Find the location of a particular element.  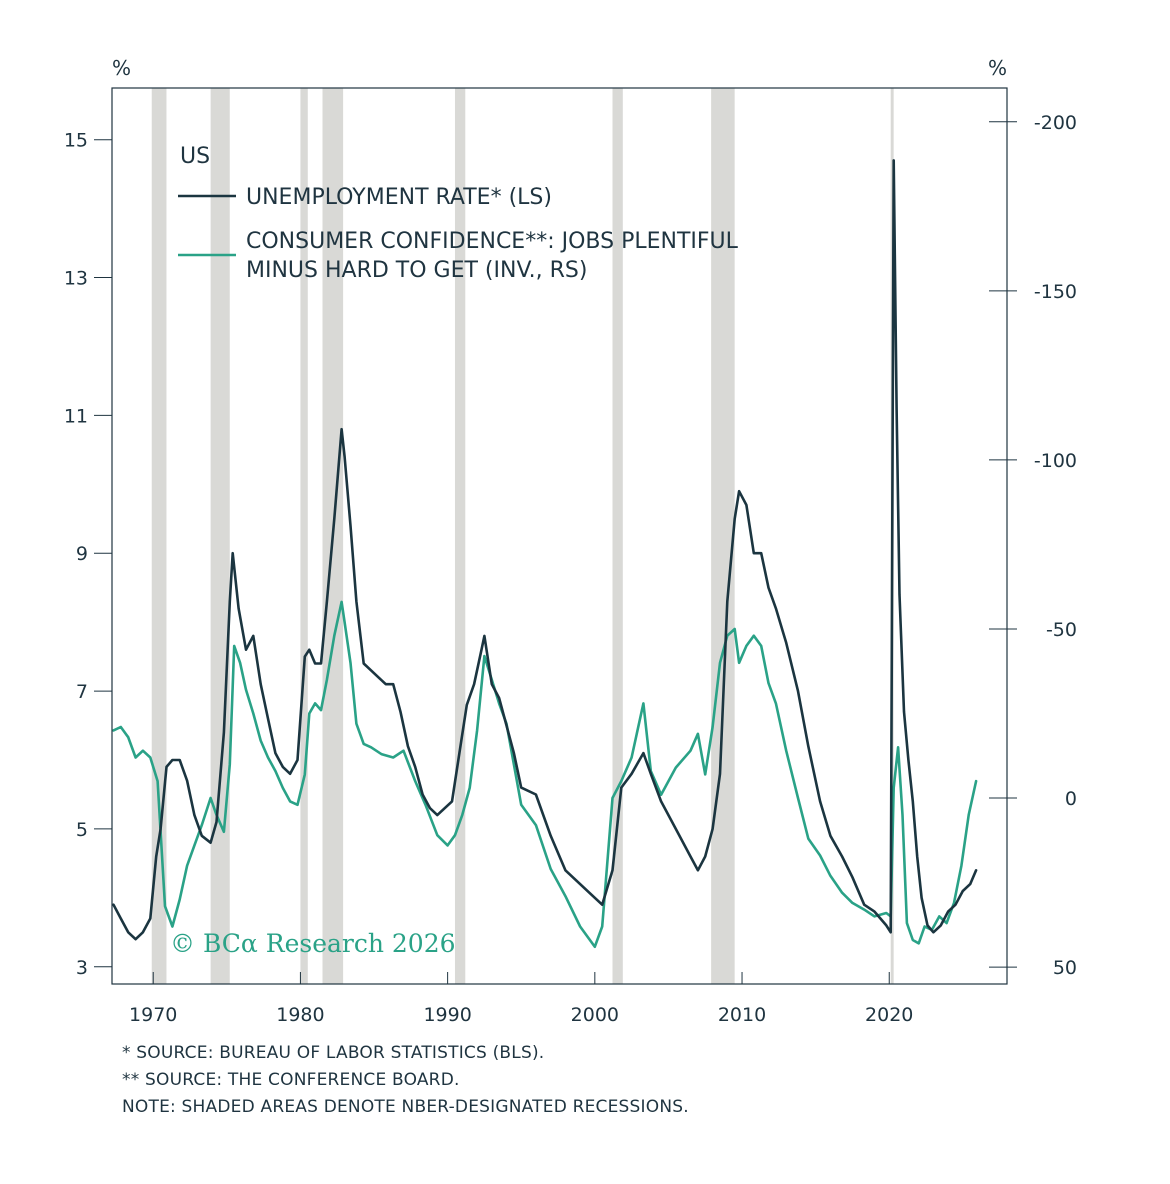

copyright-watermark: © BCα Research 2026 is located at coordinates (313, 943).